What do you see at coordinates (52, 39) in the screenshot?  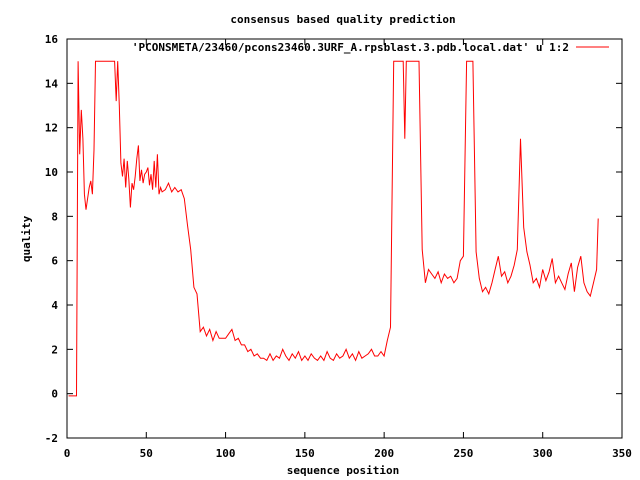 I see `y-tick-label: 16` at bounding box center [52, 39].